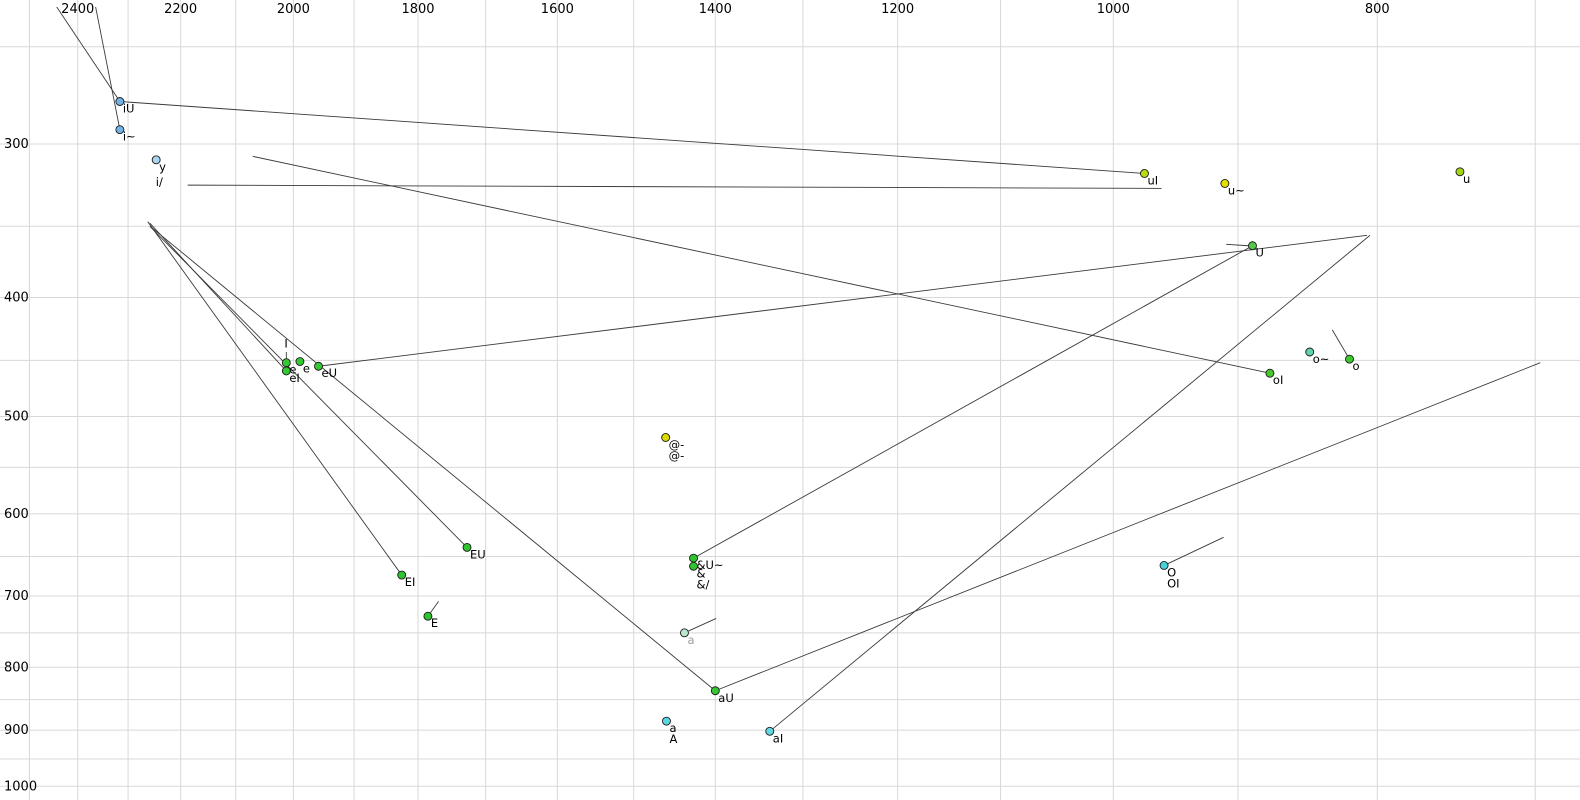 The width and height of the screenshot is (1580, 800). I want to click on point-eI, so click(286, 371).